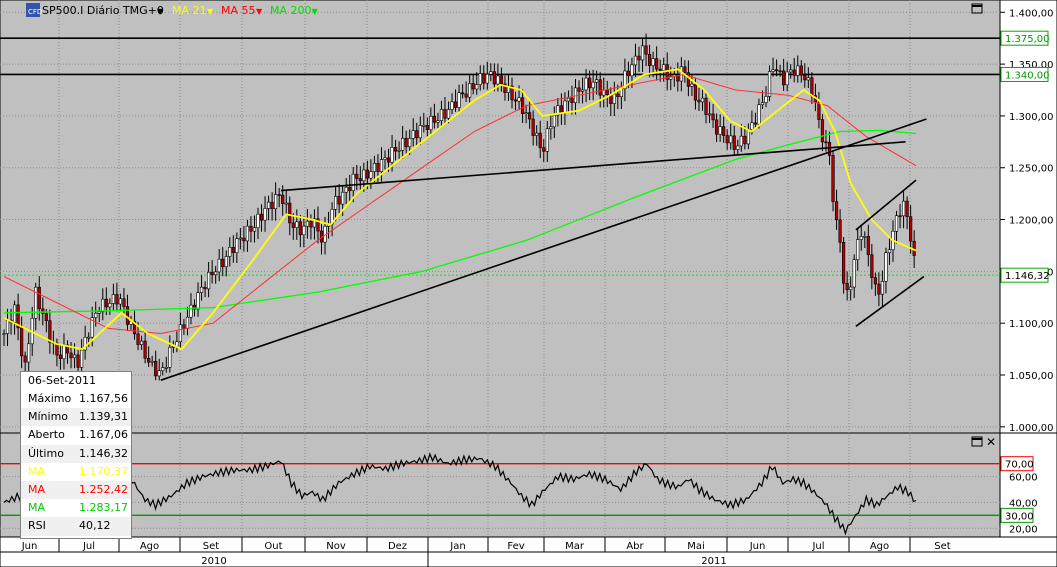 The image size is (1057, 567). What do you see at coordinates (1019, 516) in the screenshot?
I see `rsi-level-label: 30,00` at bounding box center [1019, 516].